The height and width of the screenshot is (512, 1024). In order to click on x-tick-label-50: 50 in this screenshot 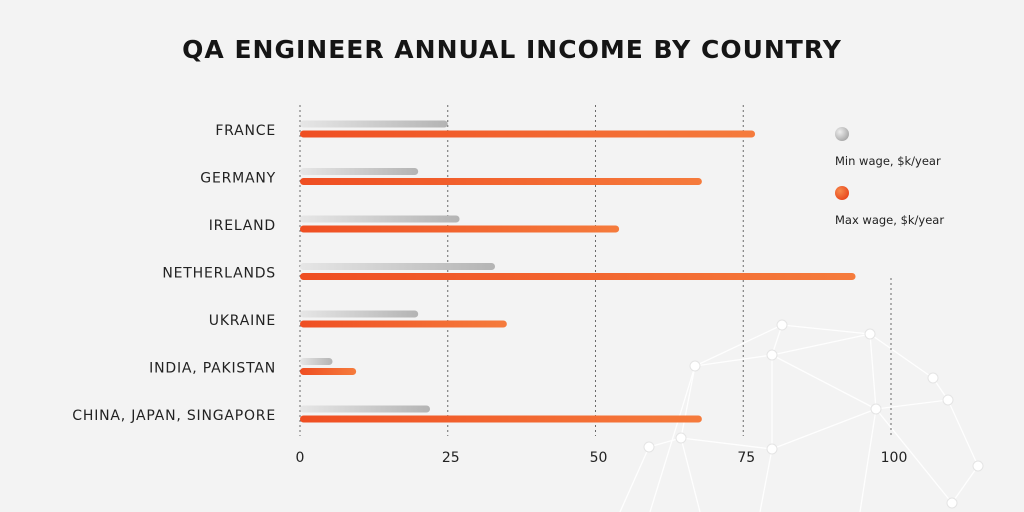, I will do `click(599, 458)`.